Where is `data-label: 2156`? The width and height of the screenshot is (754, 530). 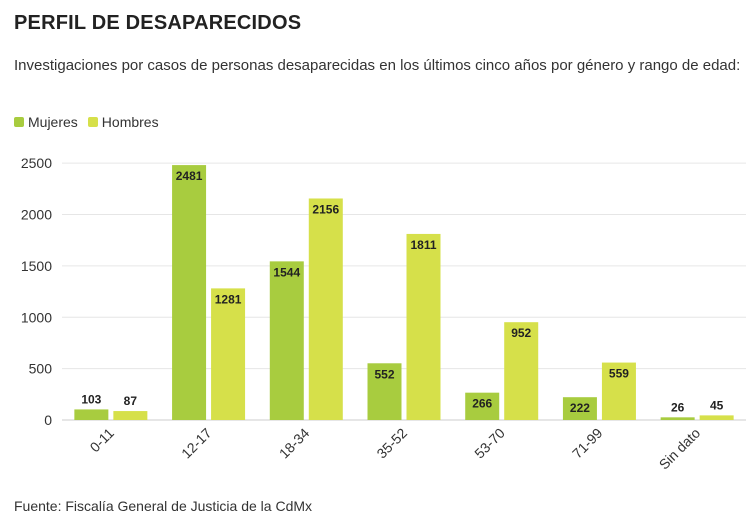
data-label: 2156 is located at coordinates (325, 209).